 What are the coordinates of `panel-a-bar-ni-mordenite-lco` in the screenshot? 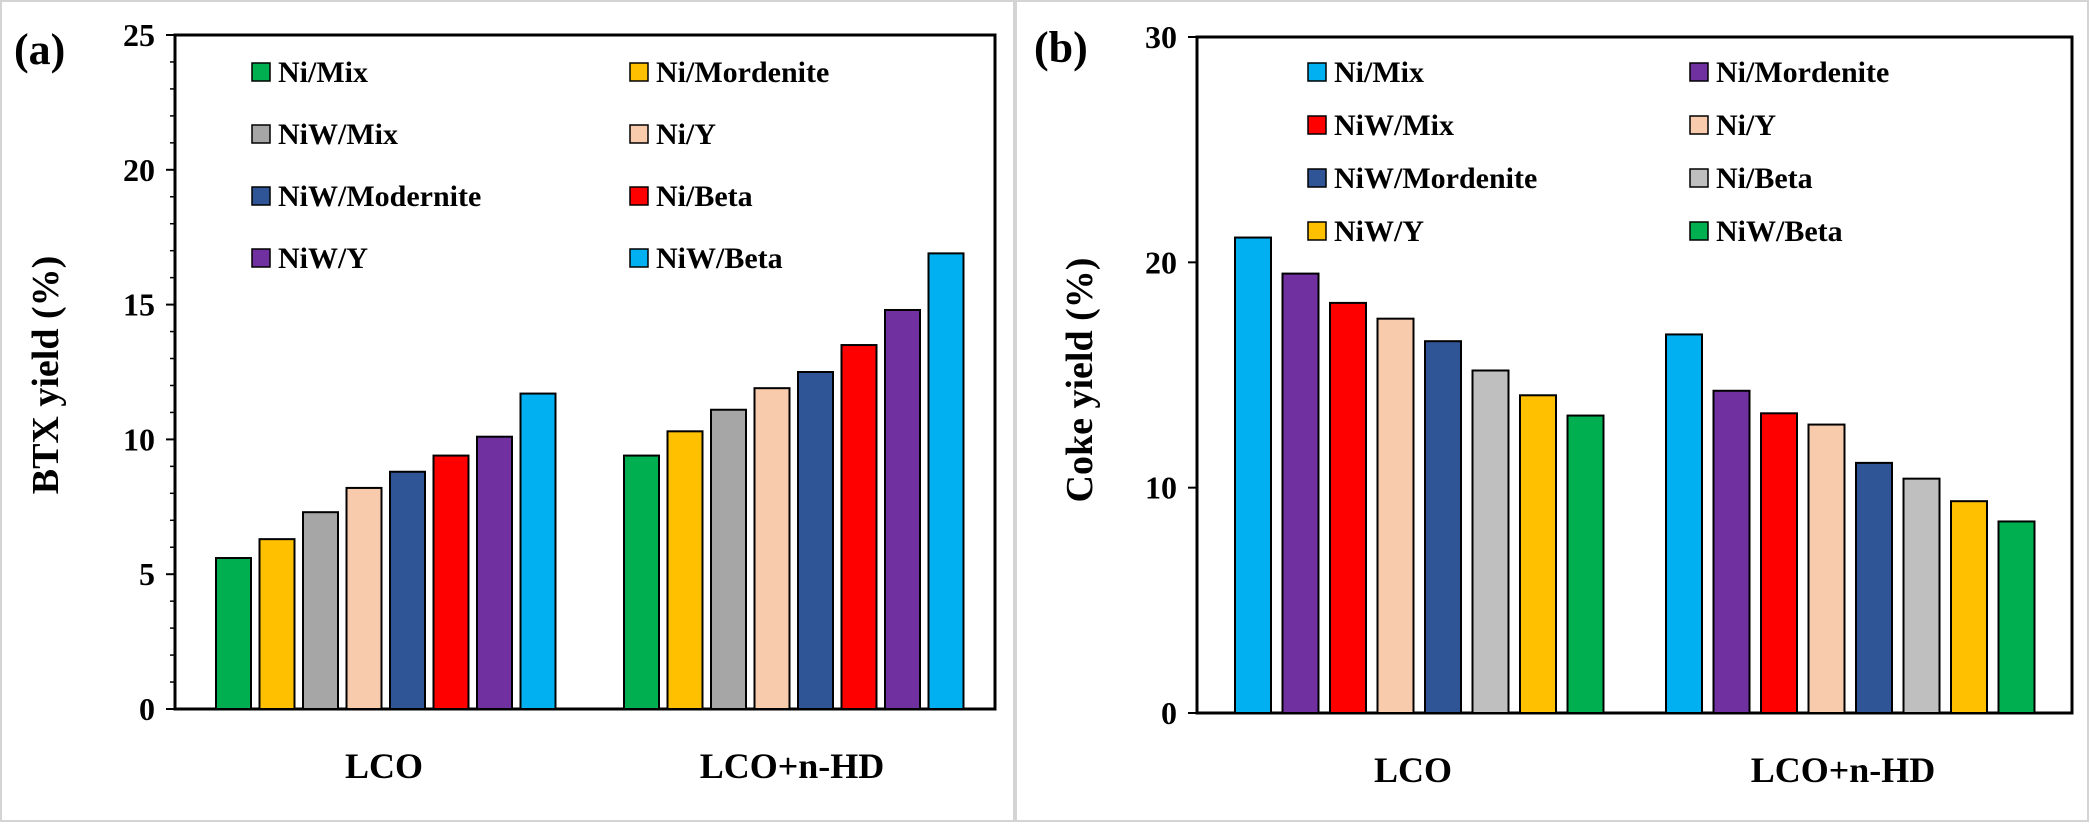 It's located at (277, 624).